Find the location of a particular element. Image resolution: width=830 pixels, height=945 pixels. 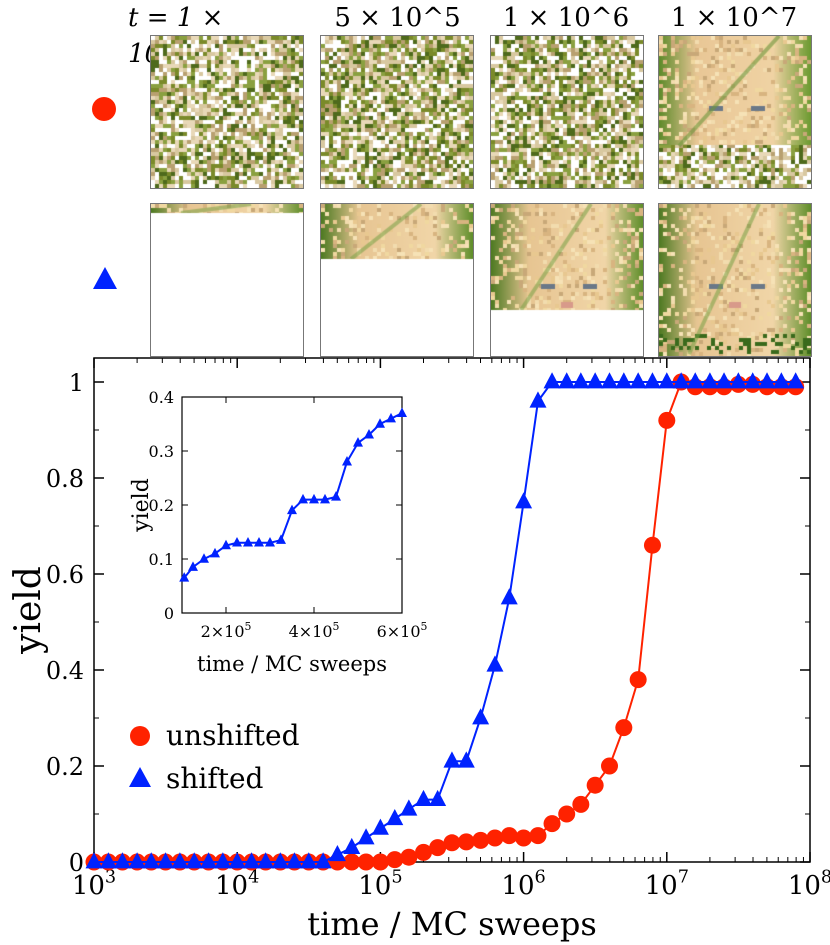

inset-x-tick-label: 2×10⁵ is located at coordinates (226, 630).